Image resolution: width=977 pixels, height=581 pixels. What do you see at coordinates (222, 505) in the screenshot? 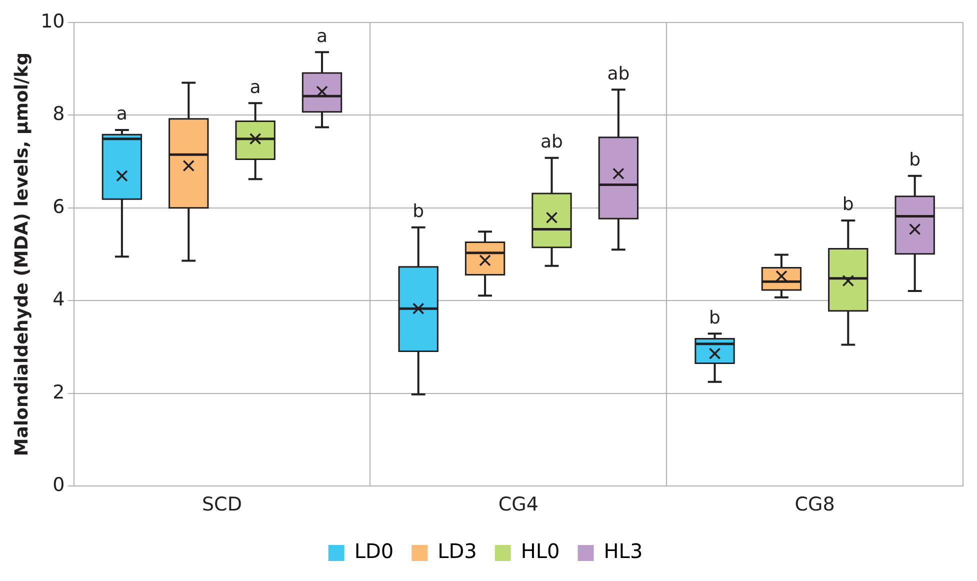
I see `x-tick-label: SCD` at bounding box center [222, 505].